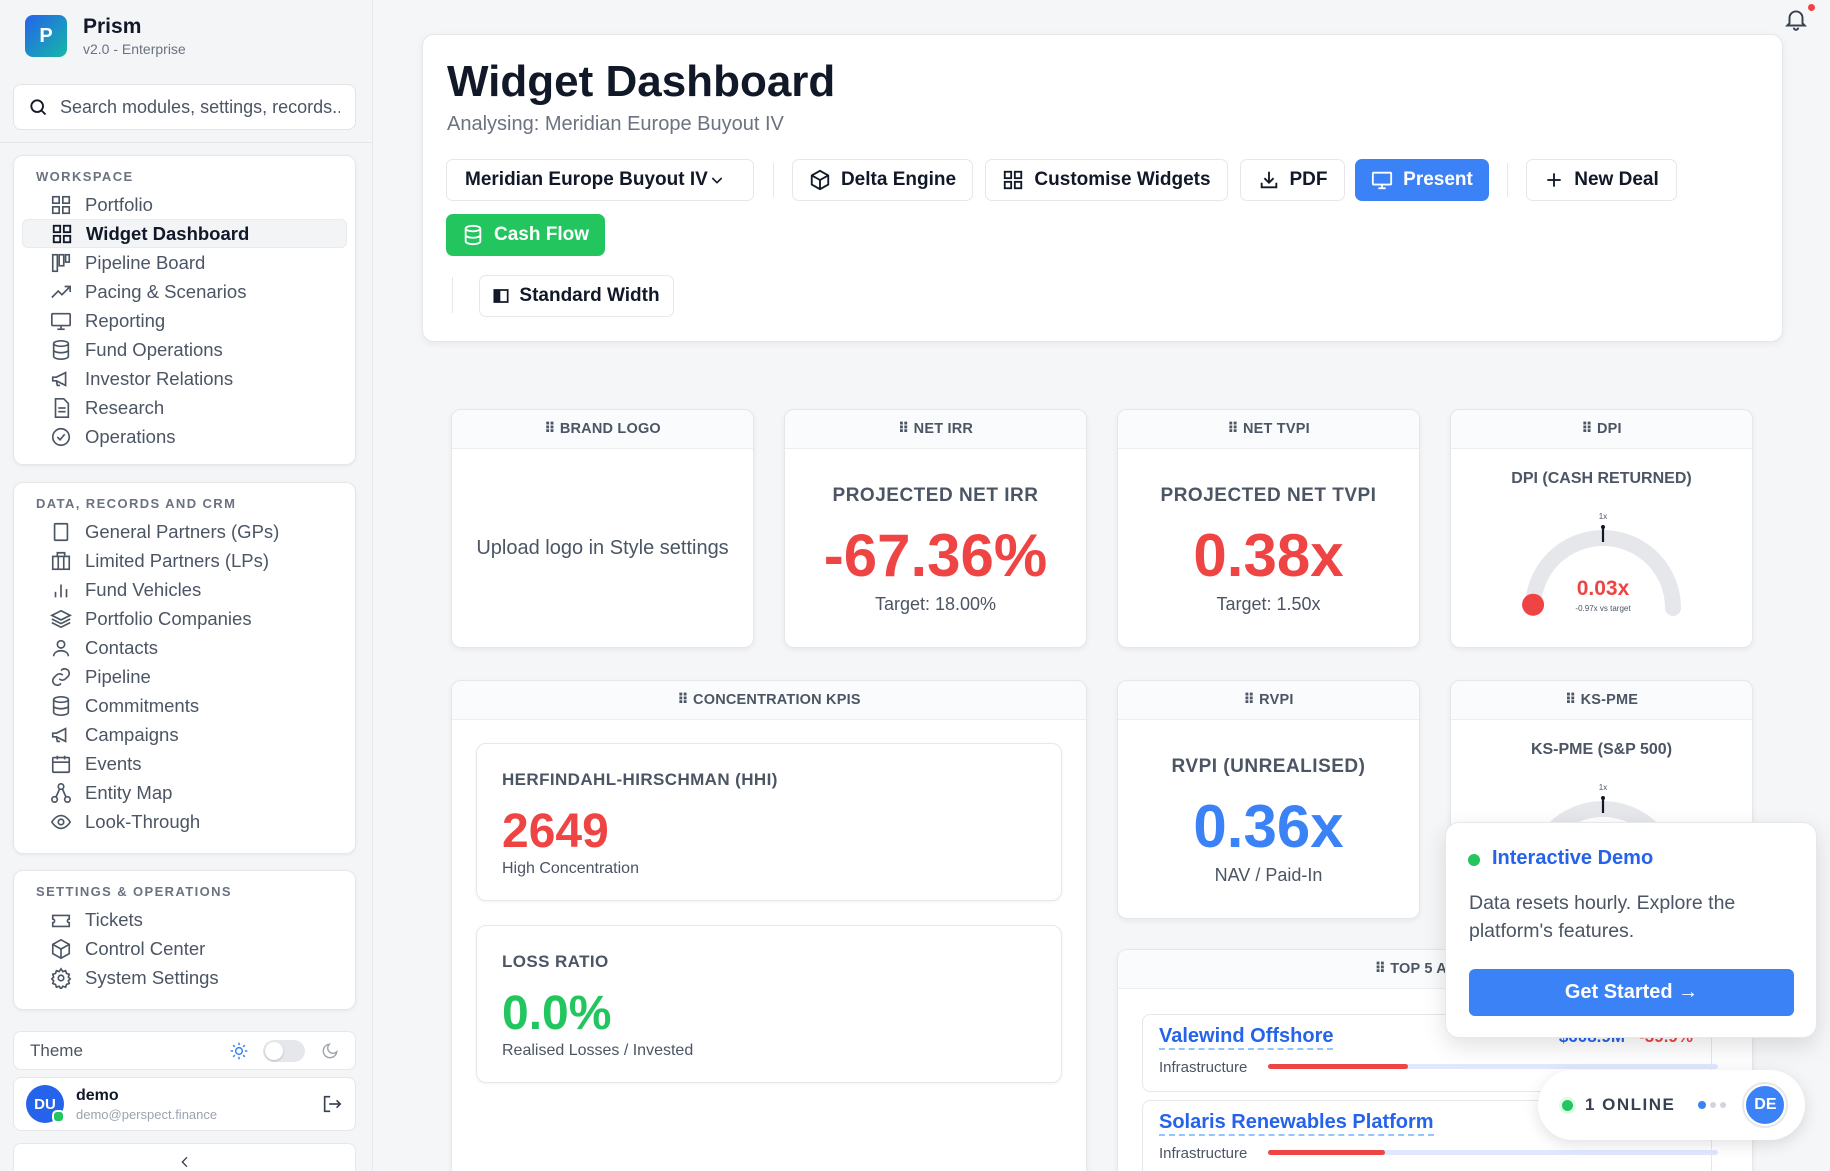 The image size is (1830, 1171). What do you see at coordinates (113, 763) in the screenshot?
I see `nav-item-label: Events` at bounding box center [113, 763].